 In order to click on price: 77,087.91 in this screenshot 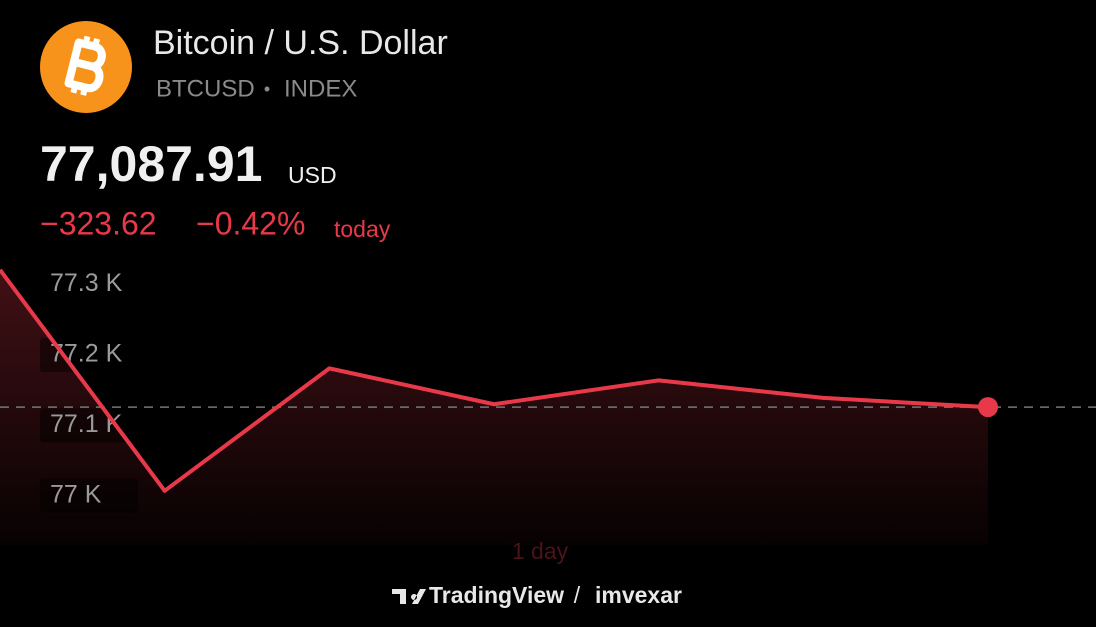, I will do `click(151, 164)`.